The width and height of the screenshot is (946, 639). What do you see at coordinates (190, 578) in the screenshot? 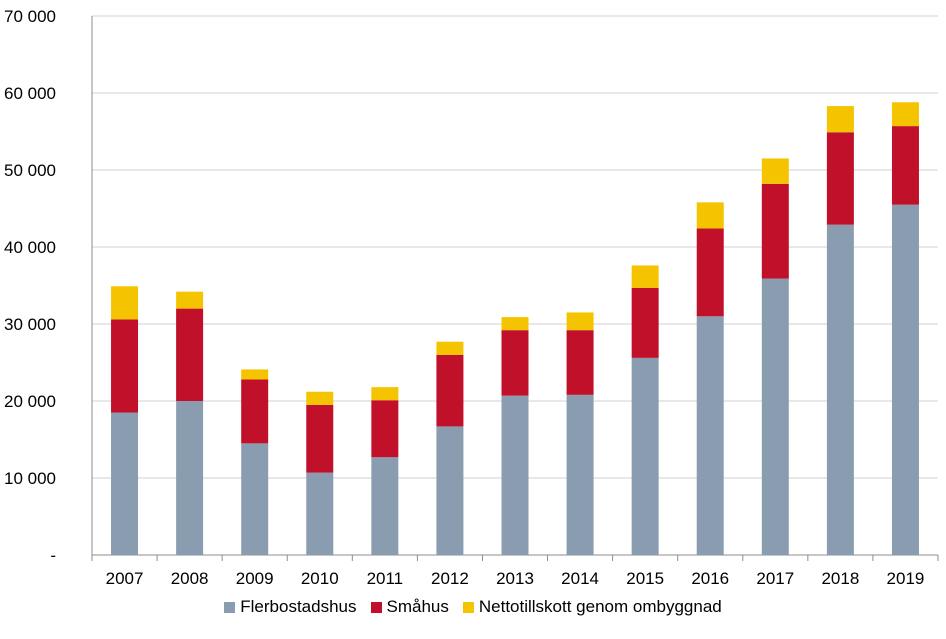
I see `x-tick-label: 2008` at bounding box center [190, 578].